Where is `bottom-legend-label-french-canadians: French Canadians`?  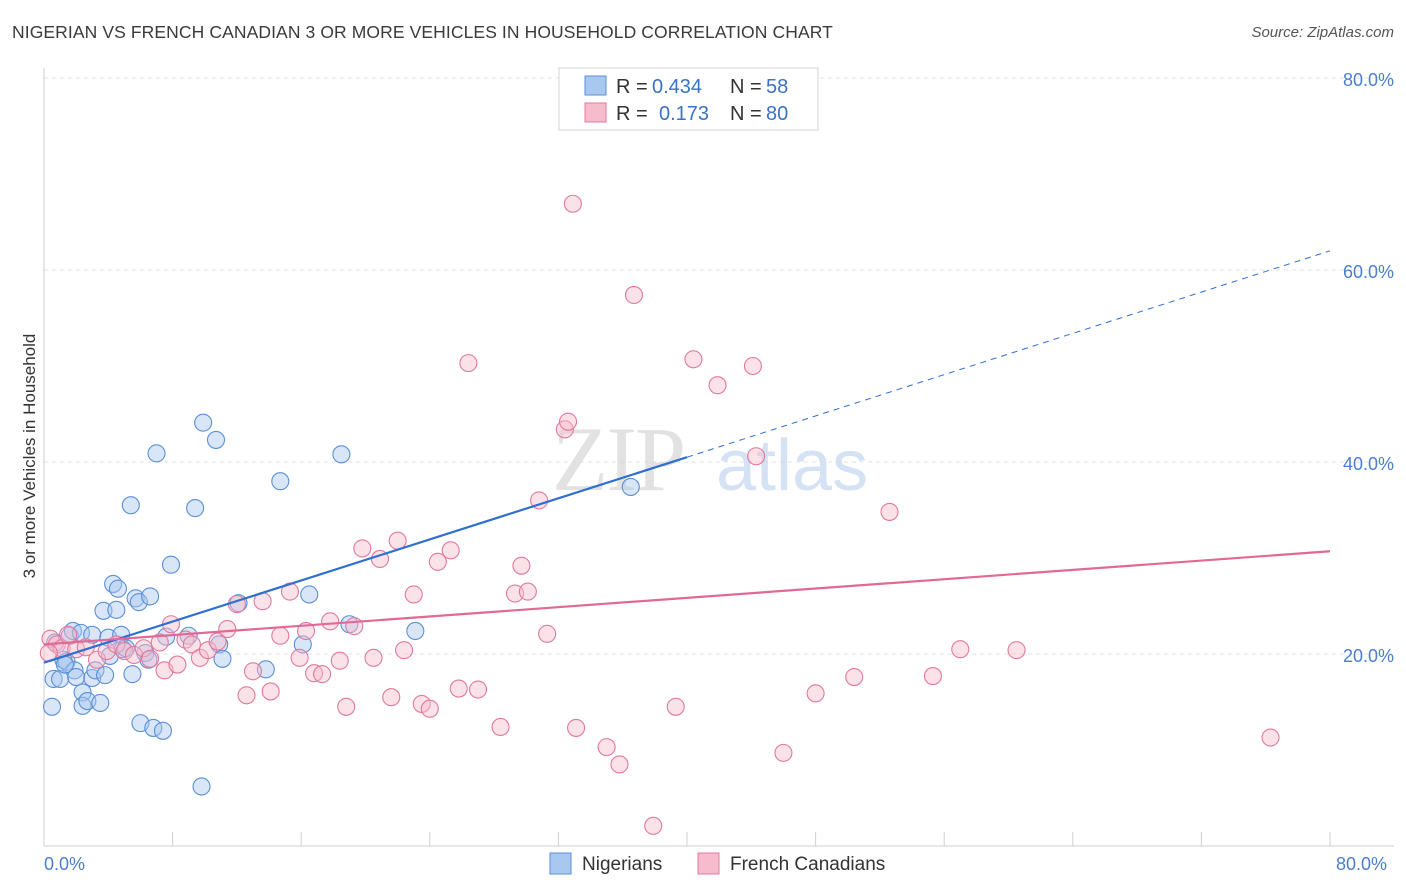 bottom-legend-label-french-canadians: French Canadians is located at coordinates (807, 864).